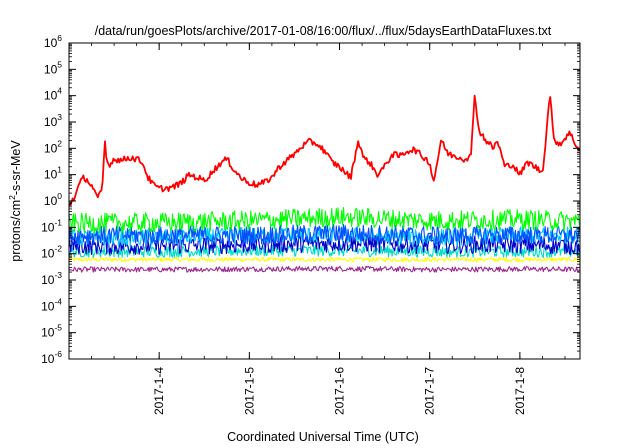 This screenshot has height=448, width=640. What do you see at coordinates (53, 41) in the screenshot?
I see `y-tick-label: 10⁶` at bounding box center [53, 41].